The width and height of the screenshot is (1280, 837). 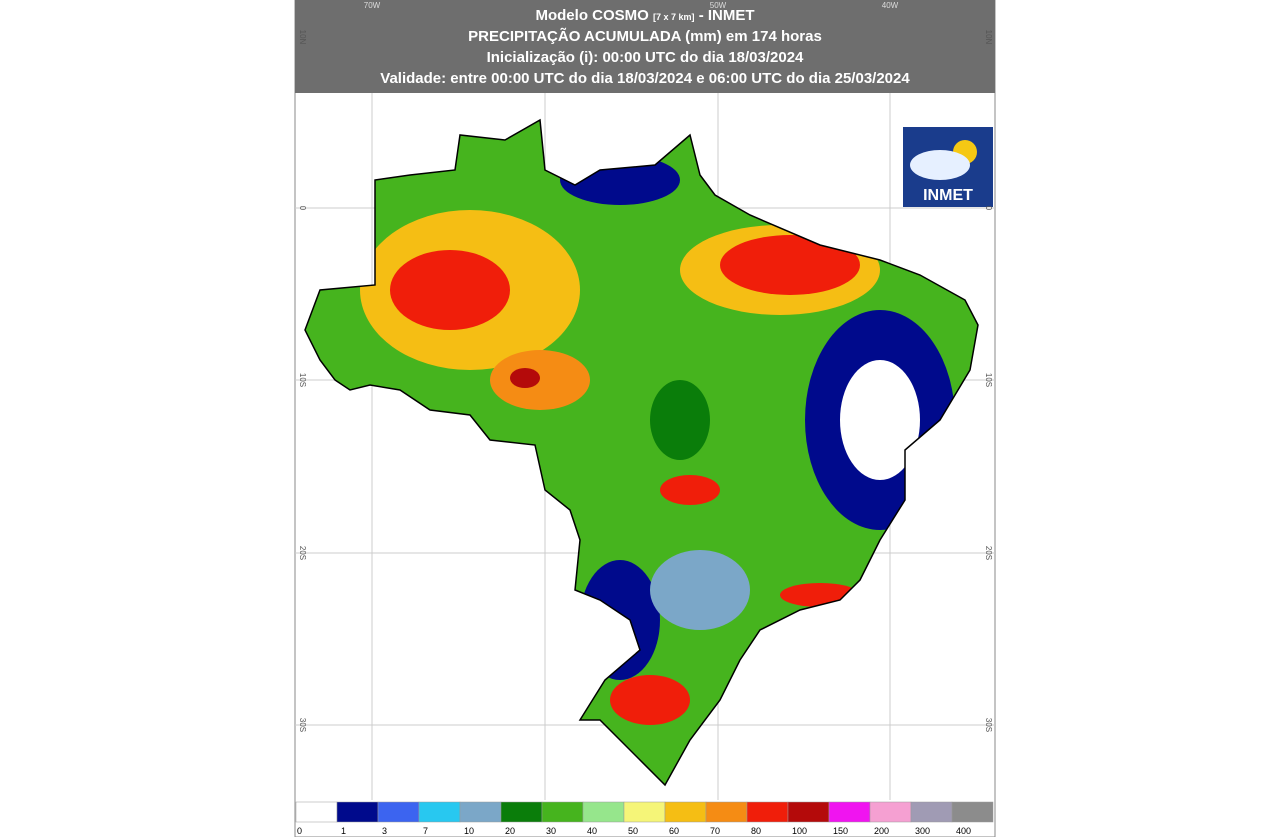 What do you see at coordinates (372, 5) in the screenshot?
I see `lon-label: 70W` at bounding box center [372, 5].